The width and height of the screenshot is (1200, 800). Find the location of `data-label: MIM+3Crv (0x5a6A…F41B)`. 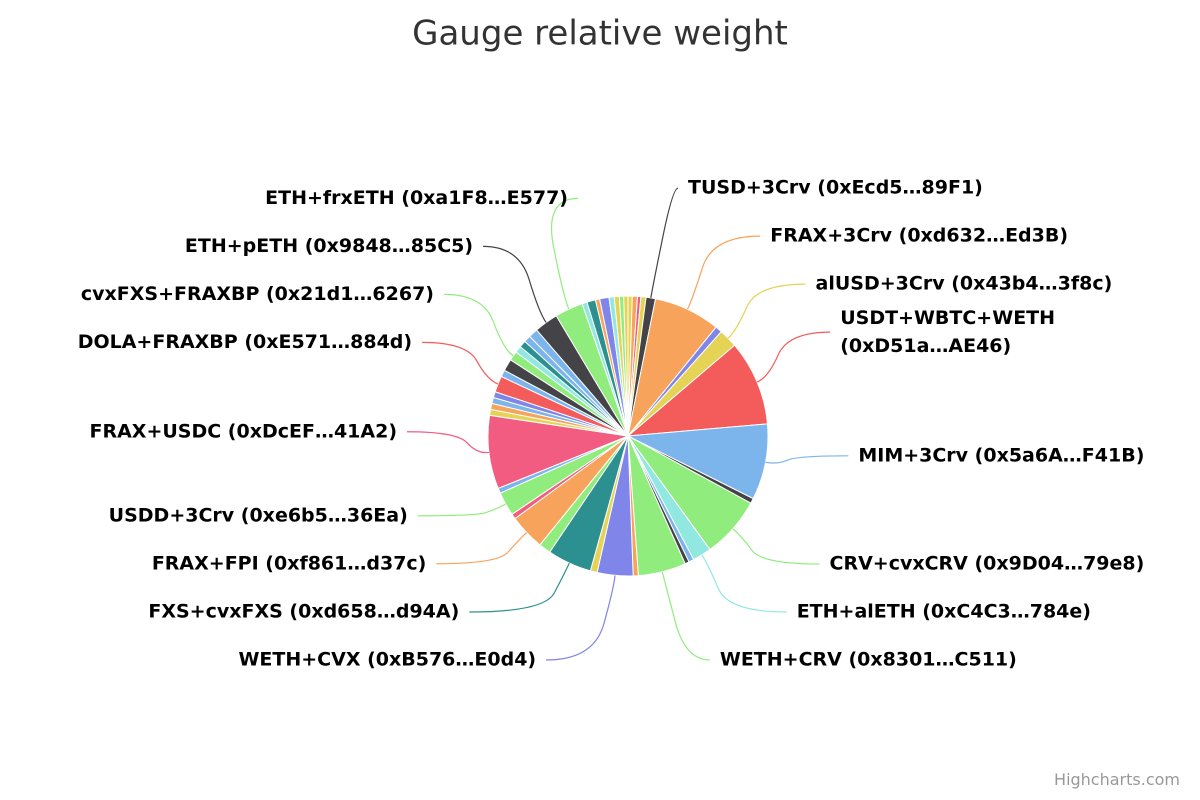

data-label: MIM+3Crv (0x5a6A…F41B) is located at coordinates (1001, 455).